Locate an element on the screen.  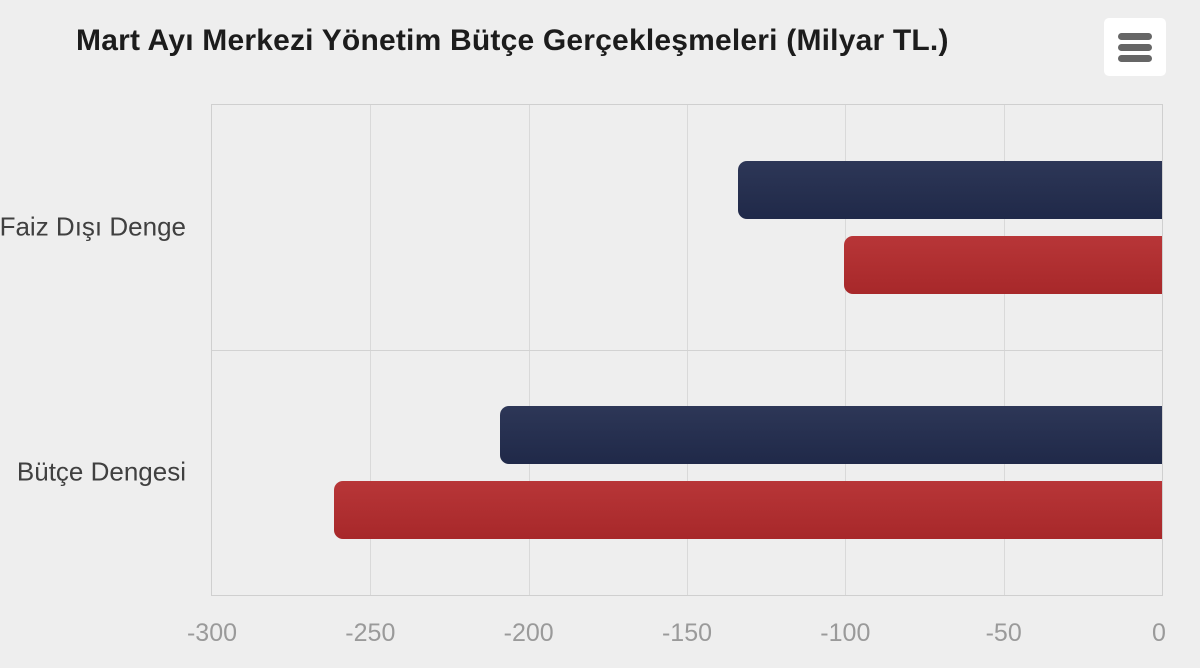
x-tick-label: -50 is located at coordinates (1003, 633).